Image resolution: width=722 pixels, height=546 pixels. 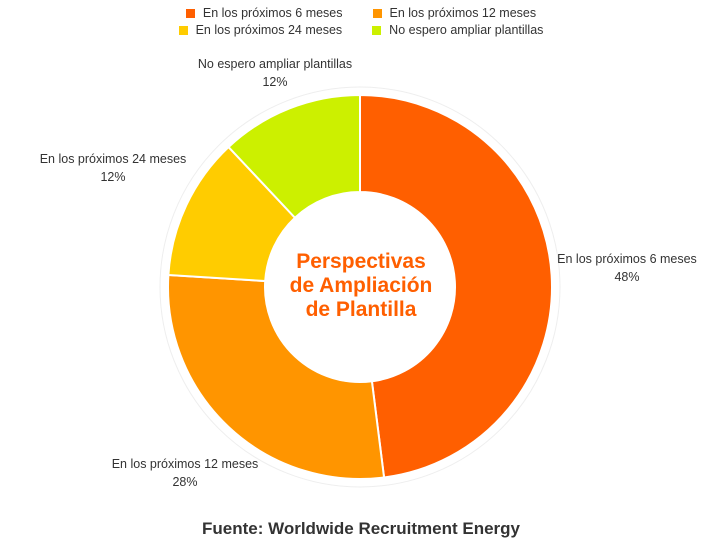 I want to click on legend-item-no-ampliar: No espero ampliar plantillas, so click(x=457, y=30).